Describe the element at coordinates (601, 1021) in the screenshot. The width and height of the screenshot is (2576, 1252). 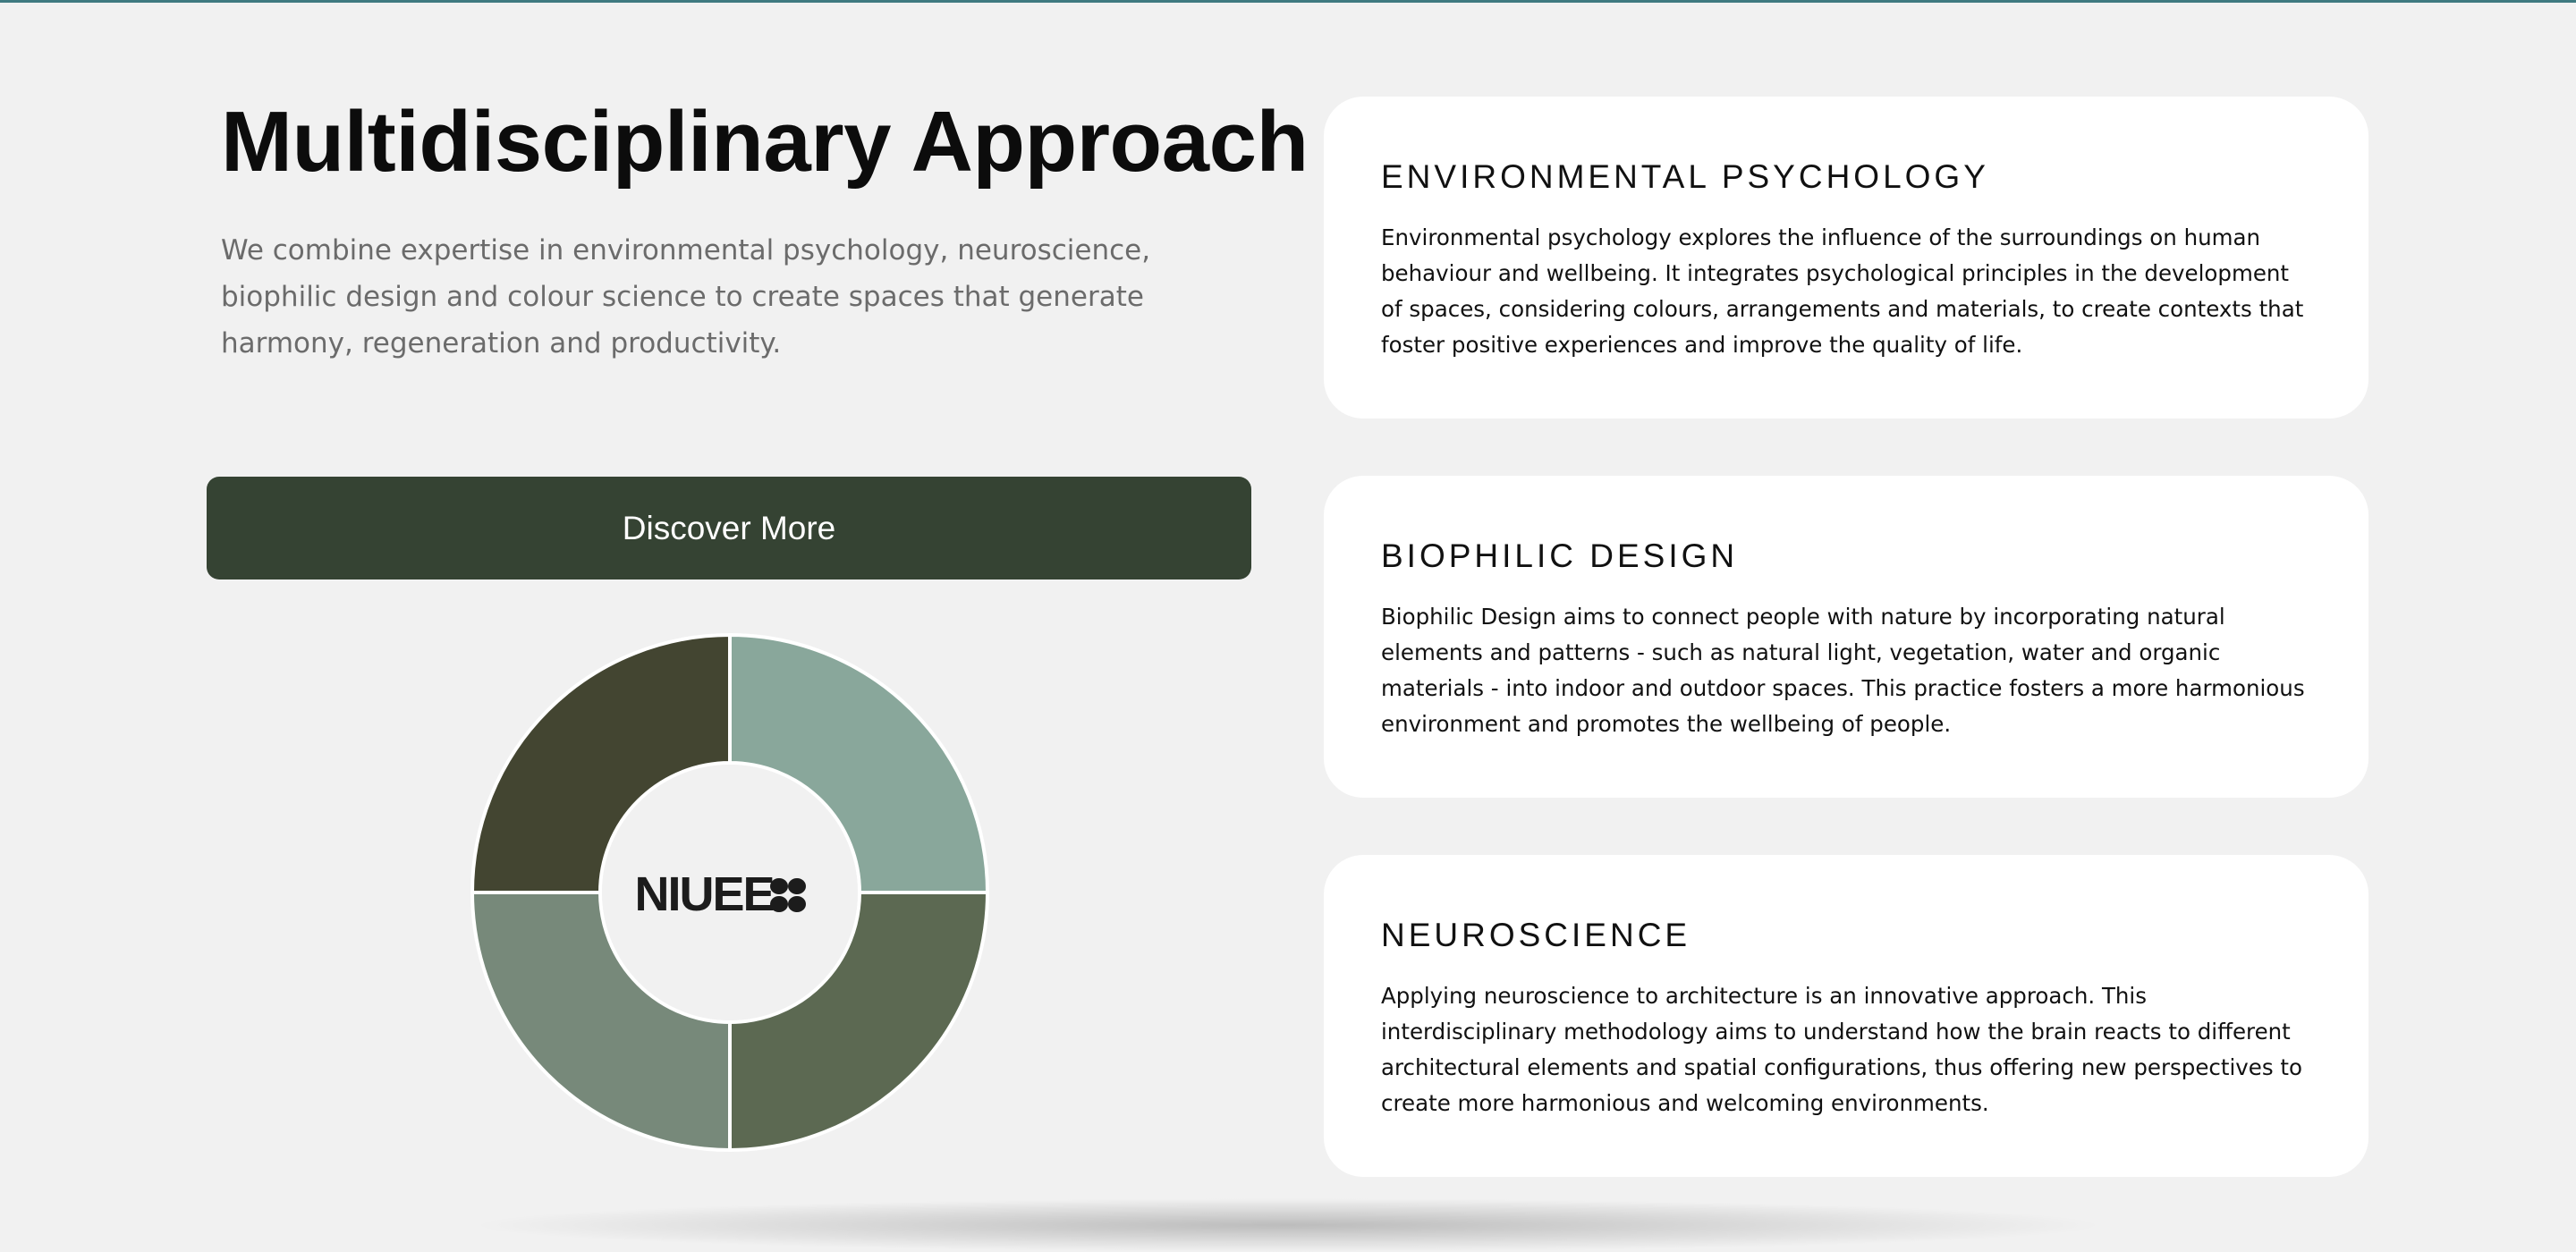
I see `donut-segment-bottom-left` at that location.